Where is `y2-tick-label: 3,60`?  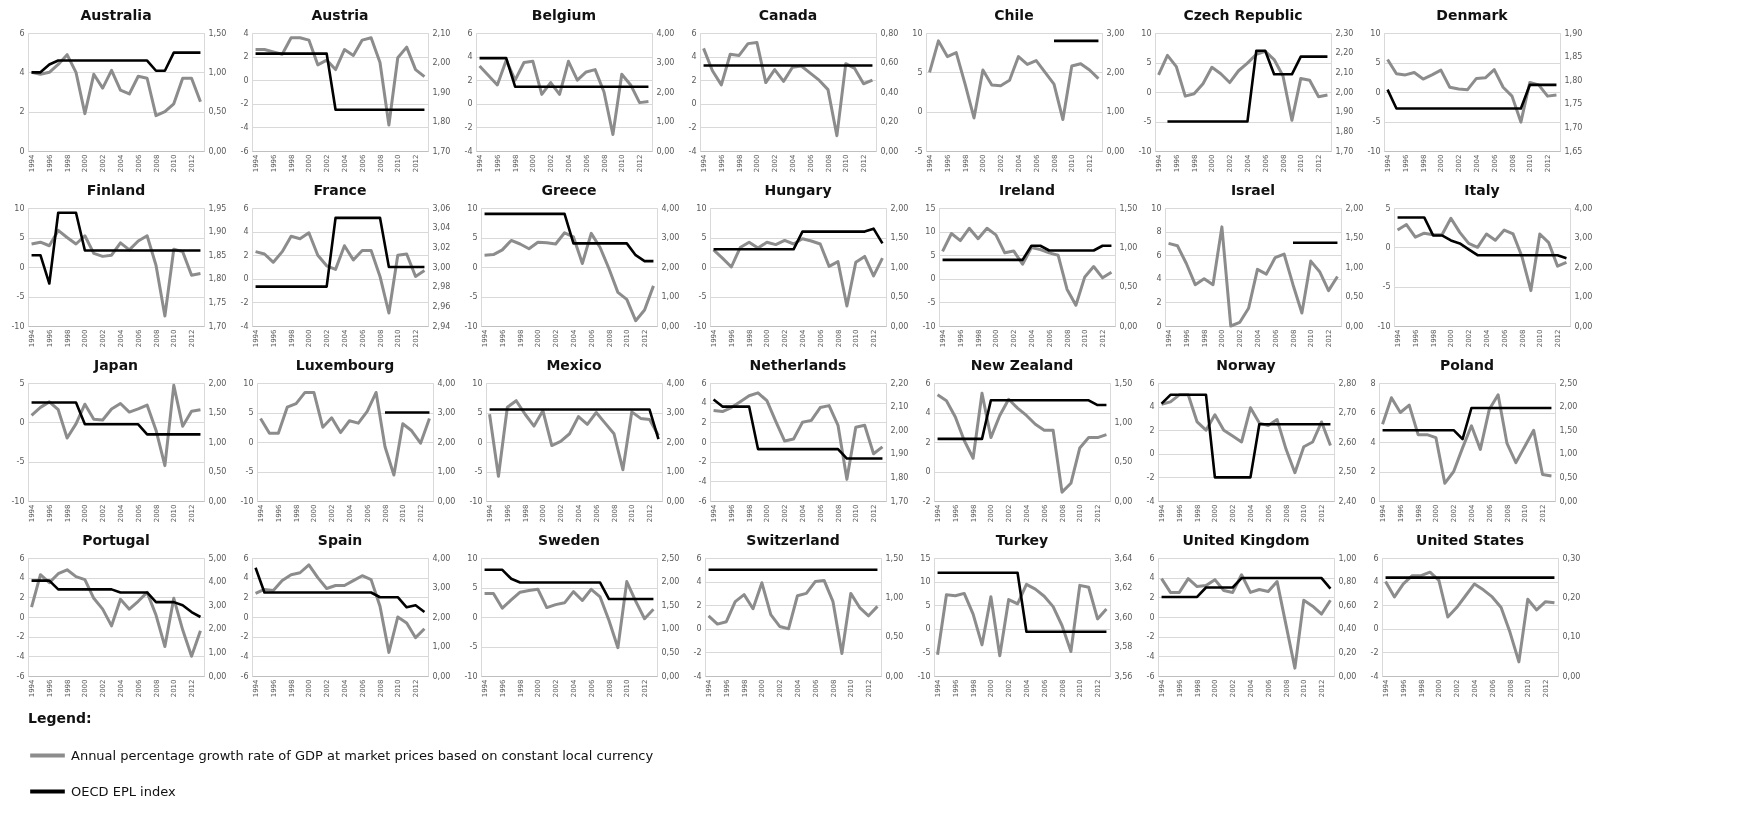
y2-tick-label: 3,60 is located at coordinates (1123, 617).